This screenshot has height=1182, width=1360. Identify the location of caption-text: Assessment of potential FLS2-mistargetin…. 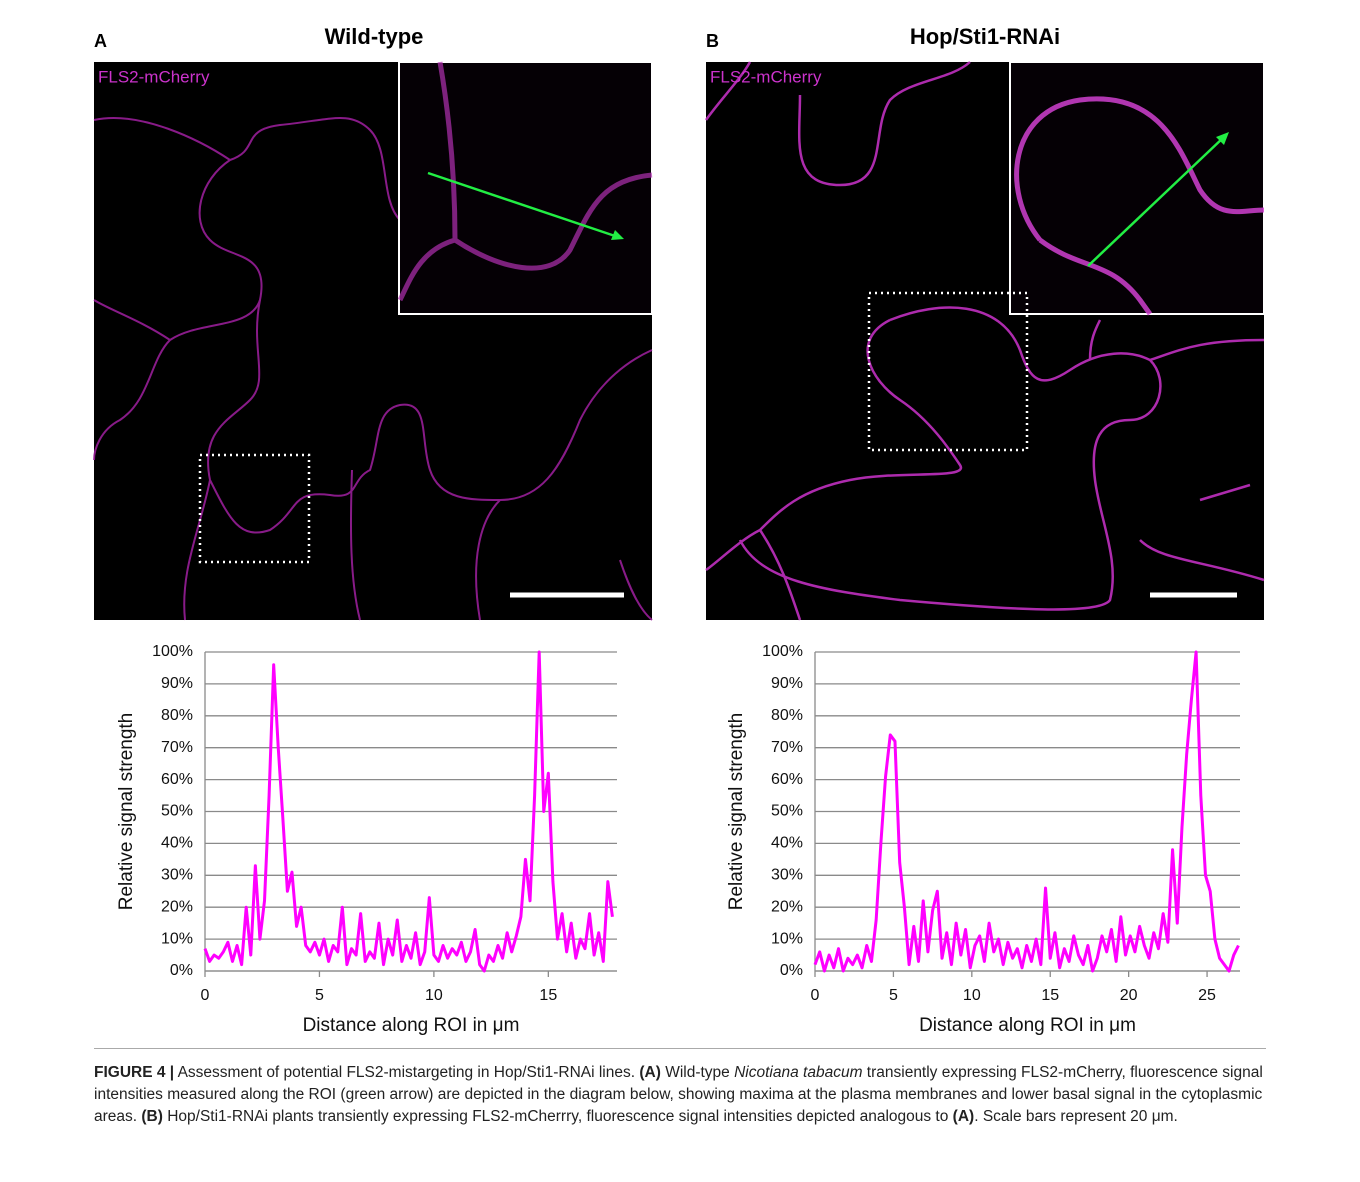
(407, 1072).